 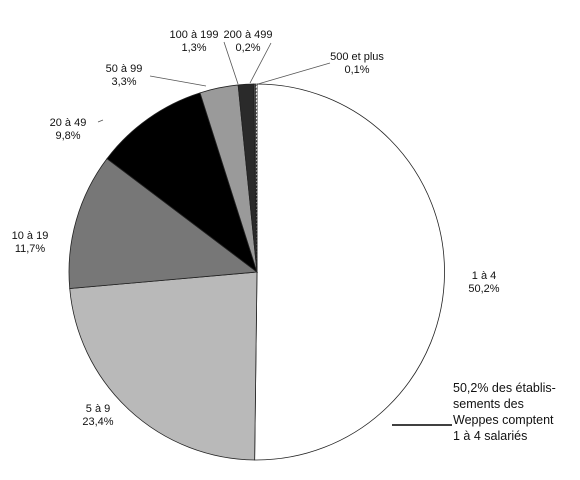 What do you see at coordinates (504, 388) in the screenshot?
I see `annotation-line-1: 50,2% des établis-` at bounding box center [504, 388].